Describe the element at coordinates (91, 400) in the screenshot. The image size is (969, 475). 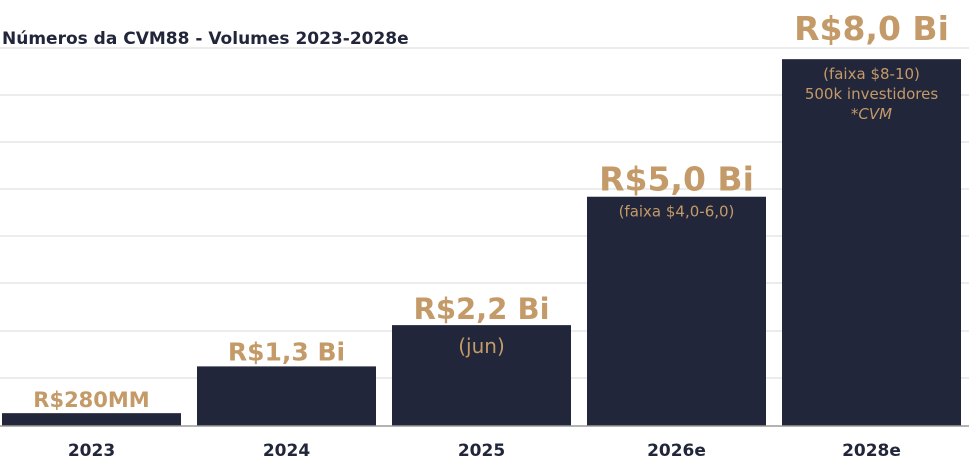
I see `value-label-2023: R$280MM` at that location.